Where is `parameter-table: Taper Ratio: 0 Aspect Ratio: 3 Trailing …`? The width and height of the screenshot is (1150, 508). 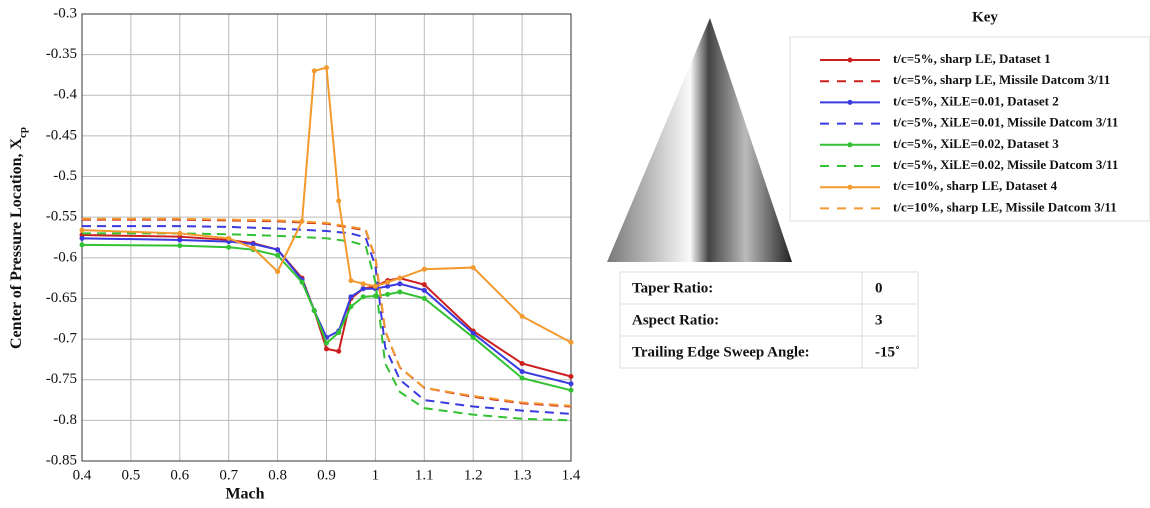 parameter-table: Taper Ratio: 0 Aspect Ratio: 3 Trailing … is located at coordinates (769, 320).